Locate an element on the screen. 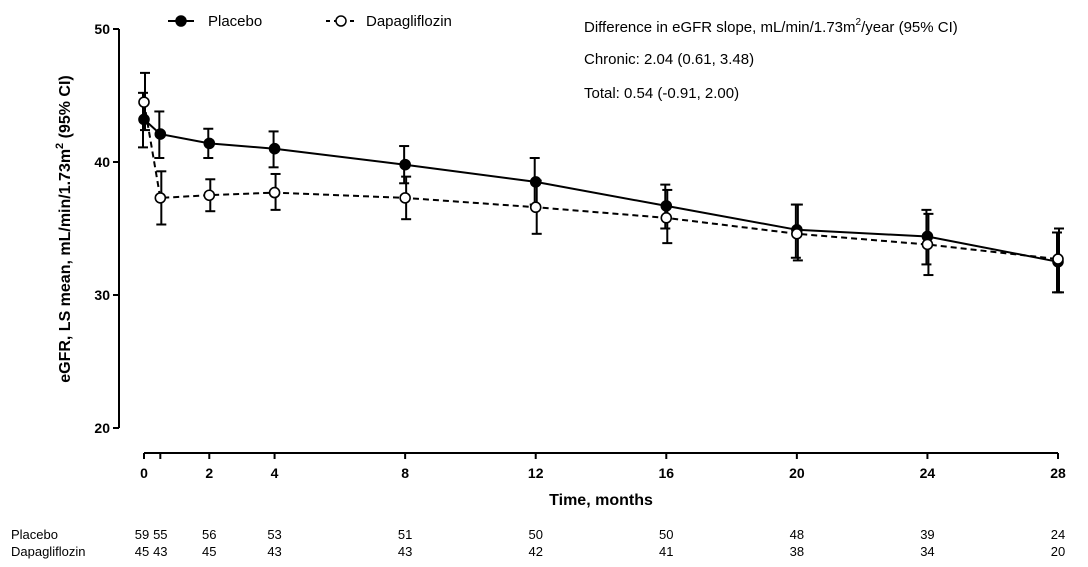 The image size is (1088, 567). x-tick-label: 8 is located at coordinates (405, 473).